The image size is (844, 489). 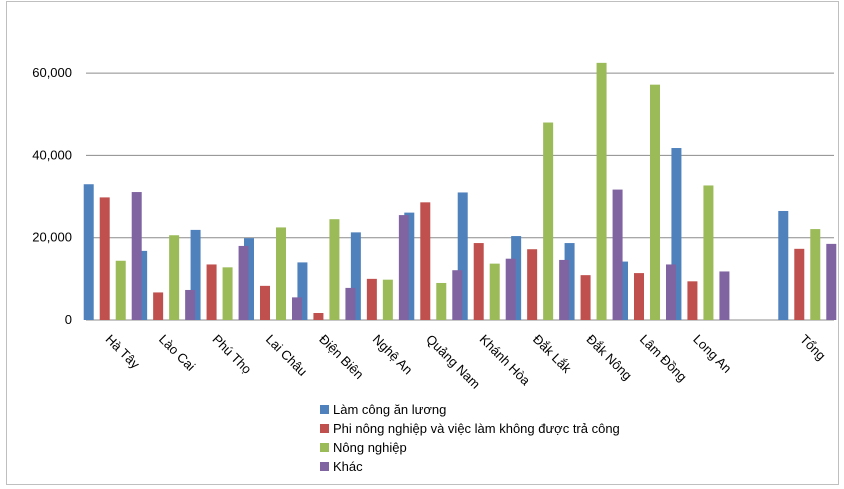 What do you see at coordinates (286, 355) in the screenshot?
I see `x-tick-label: Lai Châu` at bounding box center [286, 355].